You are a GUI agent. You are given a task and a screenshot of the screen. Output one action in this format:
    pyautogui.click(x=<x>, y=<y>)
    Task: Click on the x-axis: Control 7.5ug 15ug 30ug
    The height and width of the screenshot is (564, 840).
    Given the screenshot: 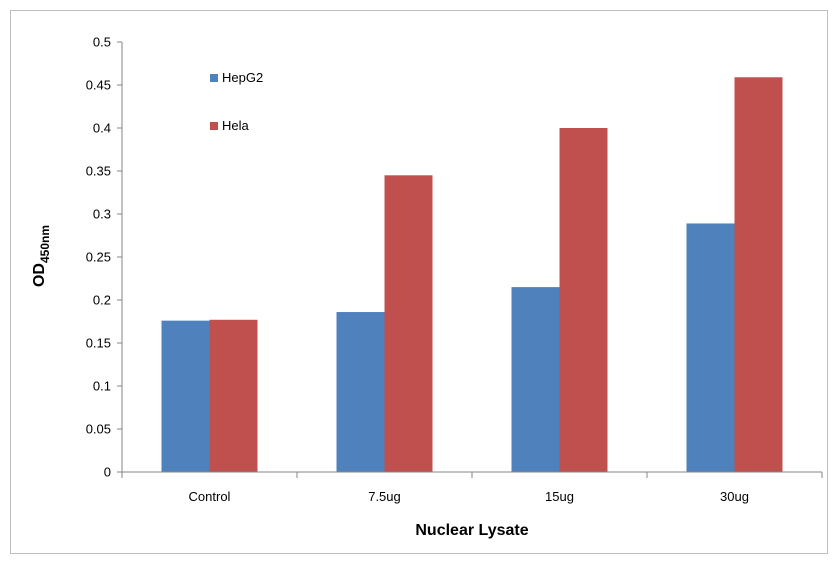 What is the action you would take?
    pyautogui.click(x=472, y=487)
    